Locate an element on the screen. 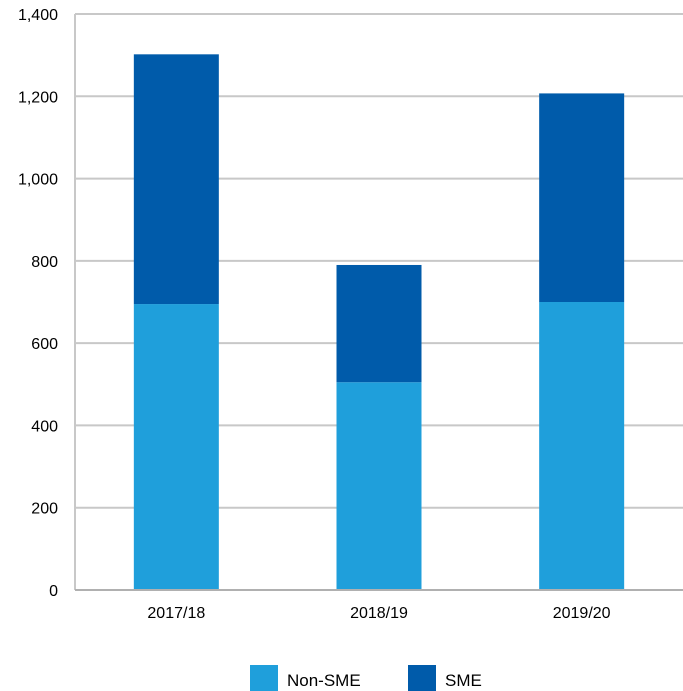 The height and width of the screenshot is (691, 683). x-axis: 2017/18 2018/19 2019/20 is located at coordinates (379, 605).